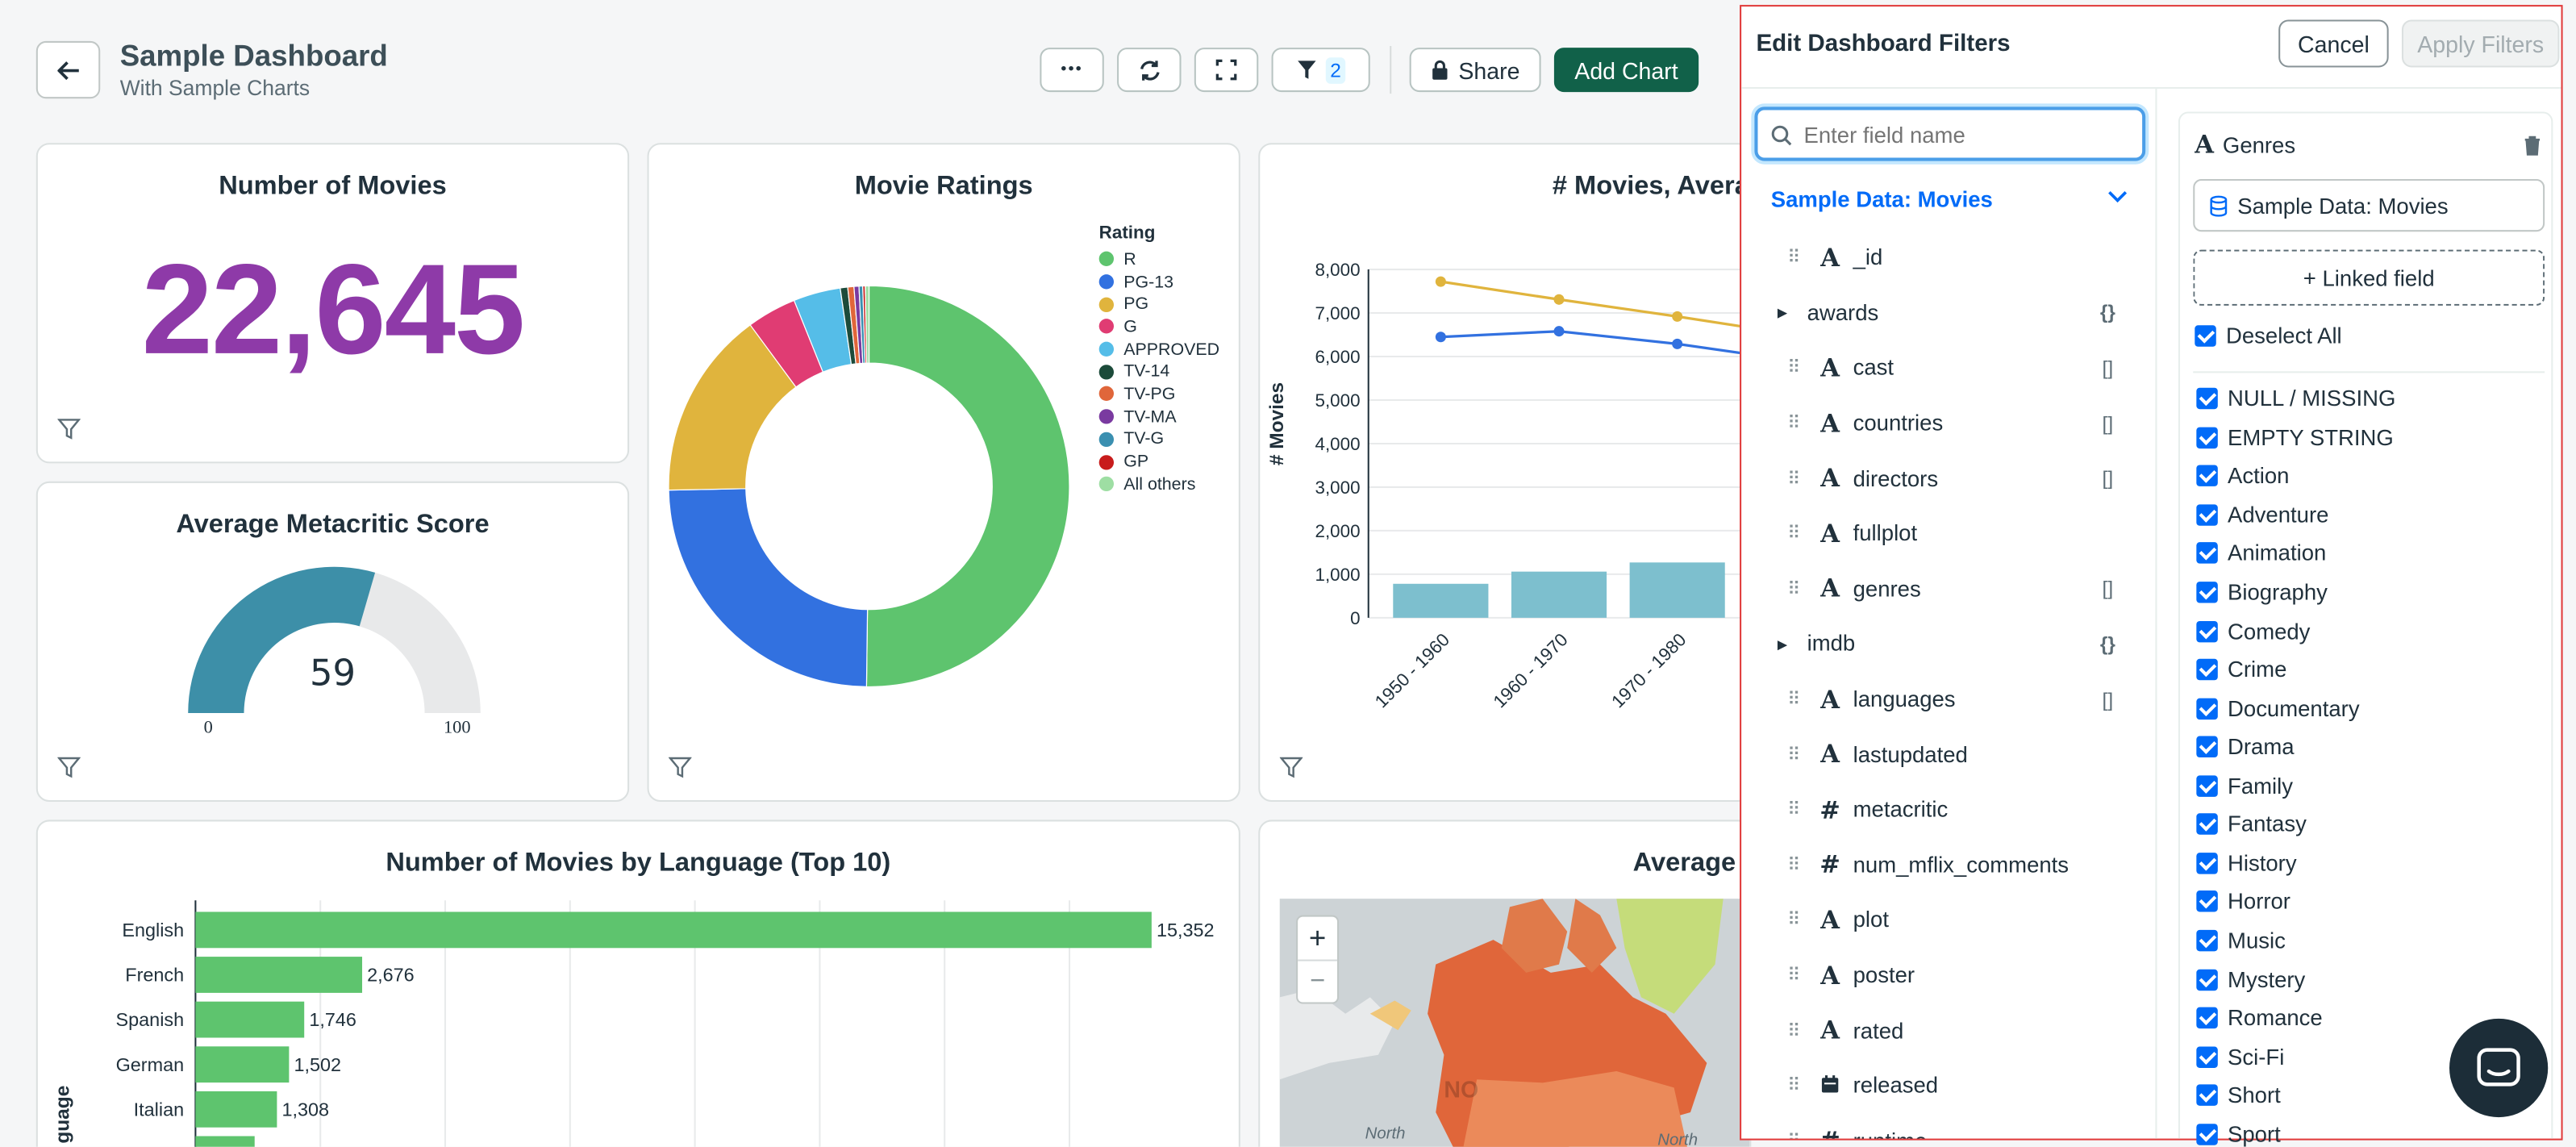 This screenshot has width=2576, height=1147. I want to click on search-field, so click(1950, 133).